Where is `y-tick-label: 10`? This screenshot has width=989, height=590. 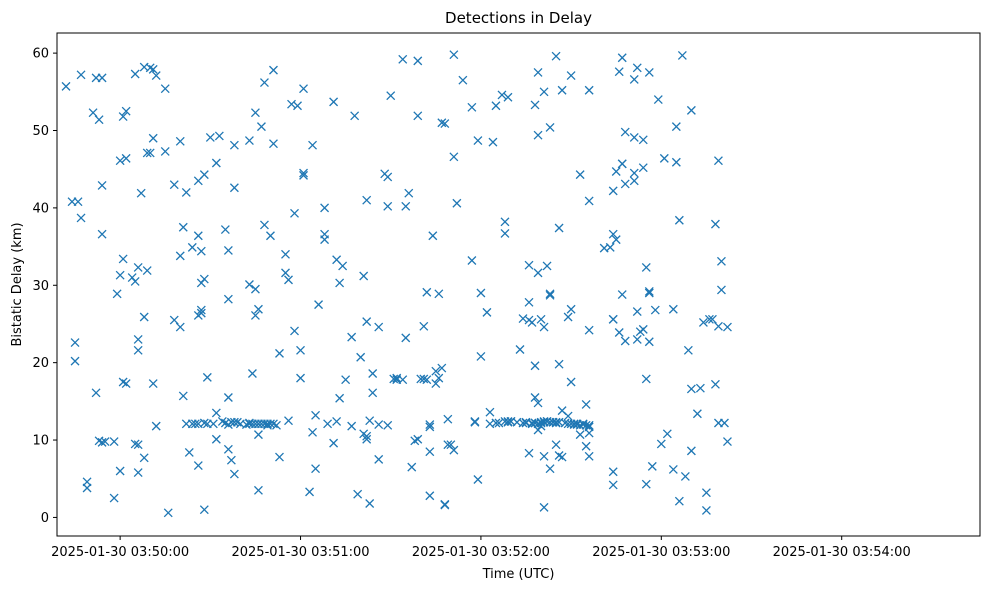
y-tick-label: 10 is located at coordinates (40, 441).